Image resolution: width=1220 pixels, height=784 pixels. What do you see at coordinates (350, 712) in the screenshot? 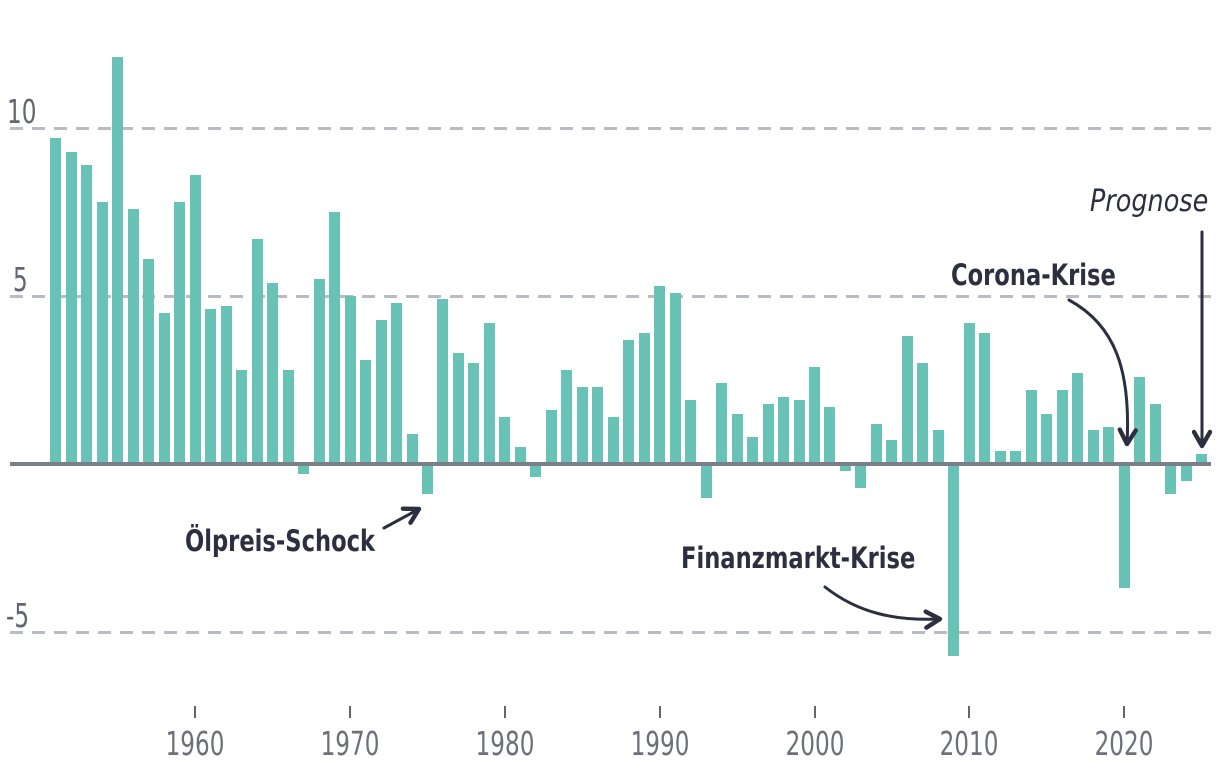
I see `x-tick-1970` at bounding box center [350, 712].